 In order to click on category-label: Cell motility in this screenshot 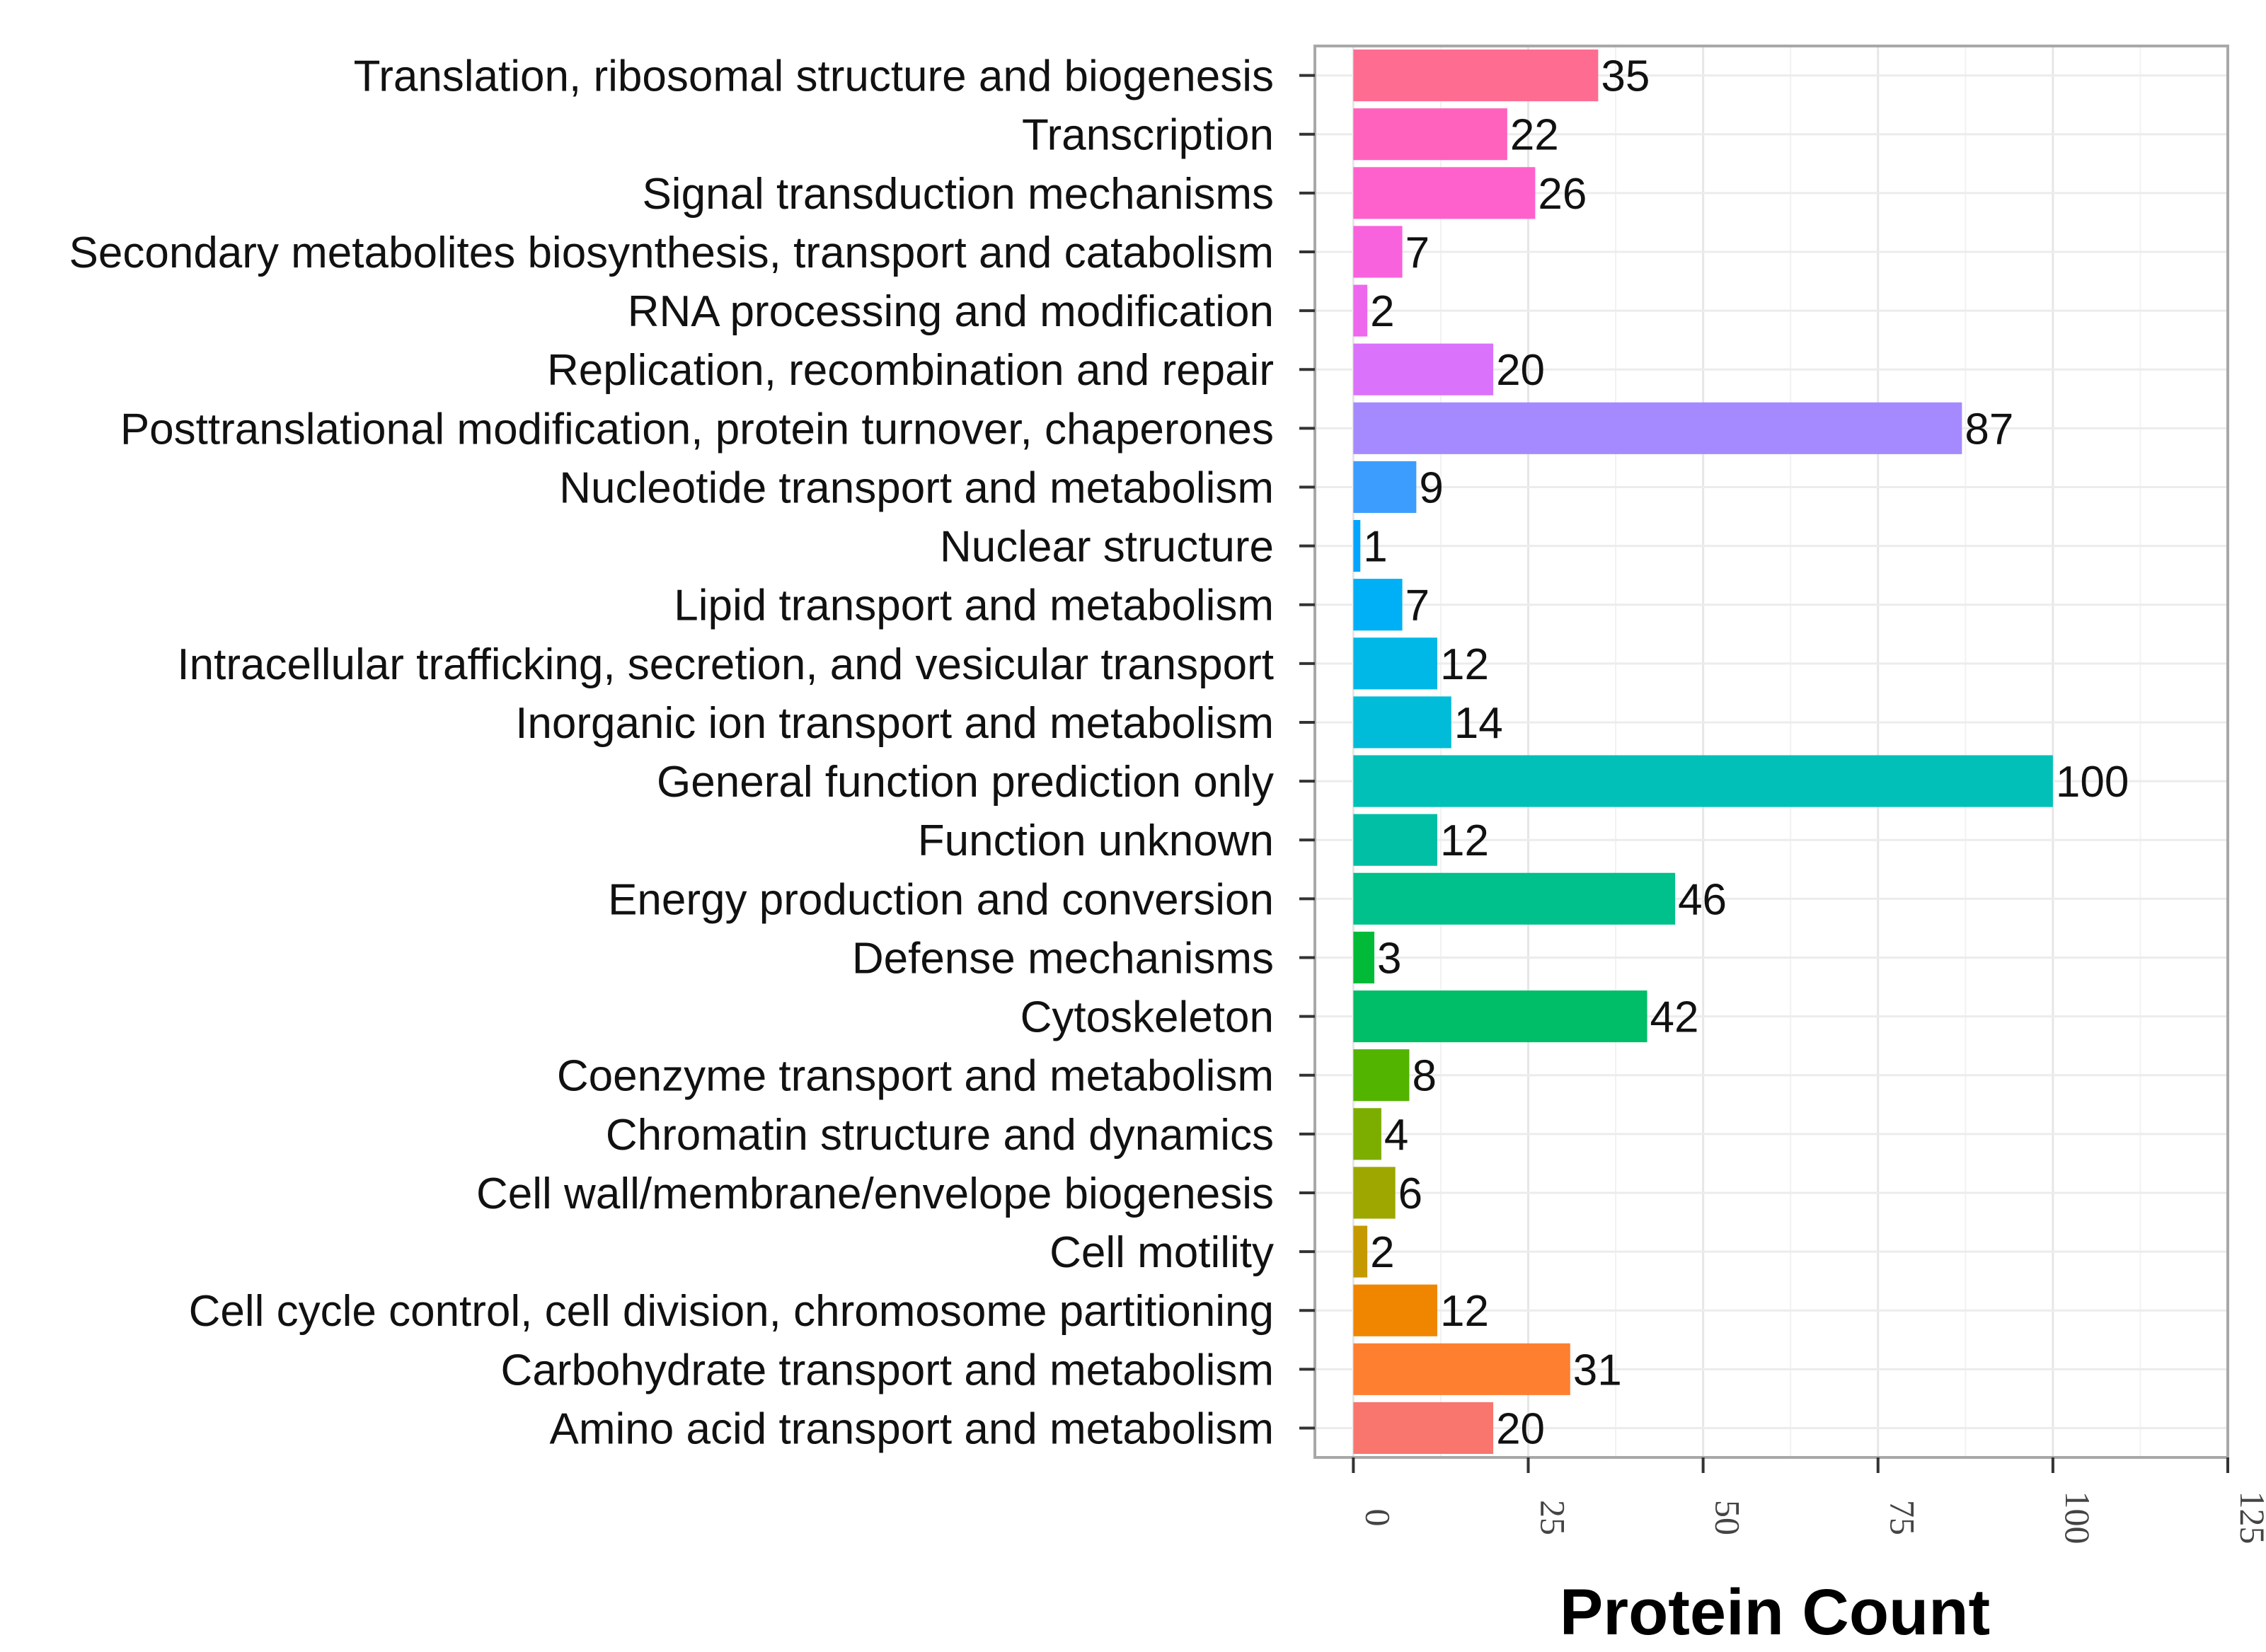, I will do `click(1161, 1252)`.